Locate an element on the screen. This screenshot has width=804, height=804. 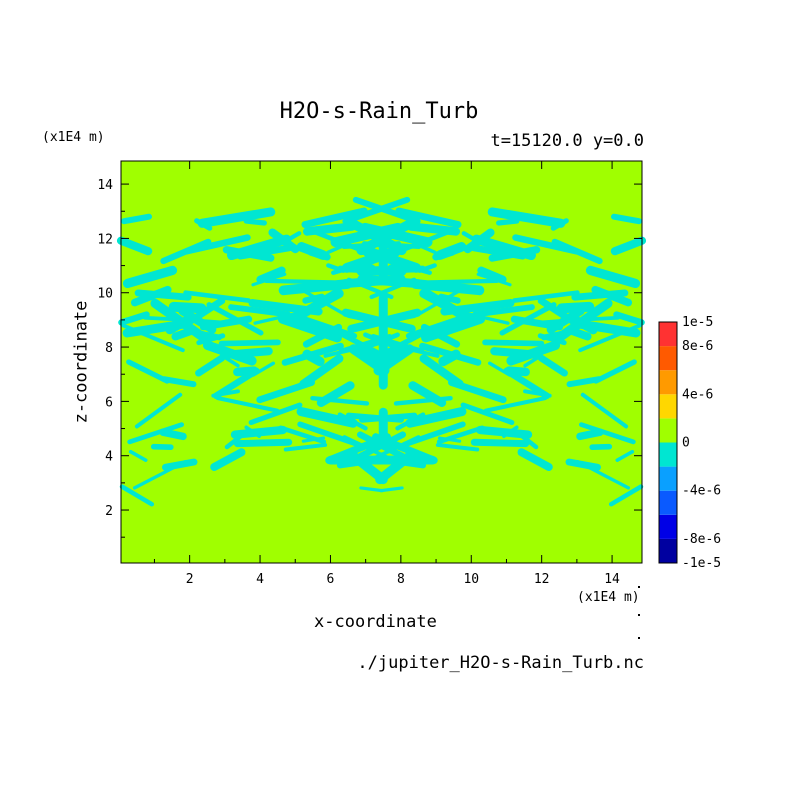
colorbar-label: 4e-6 is located at coordinates (697, 394).